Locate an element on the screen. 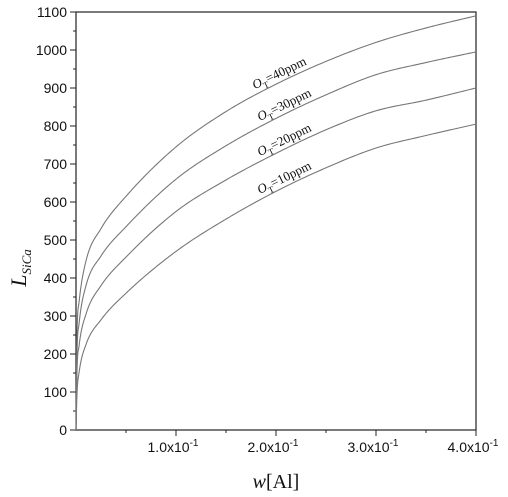 The image size is (508, 497). x-tick-label: 1.0x10⁻¹ is located at coordinates (173, 446).